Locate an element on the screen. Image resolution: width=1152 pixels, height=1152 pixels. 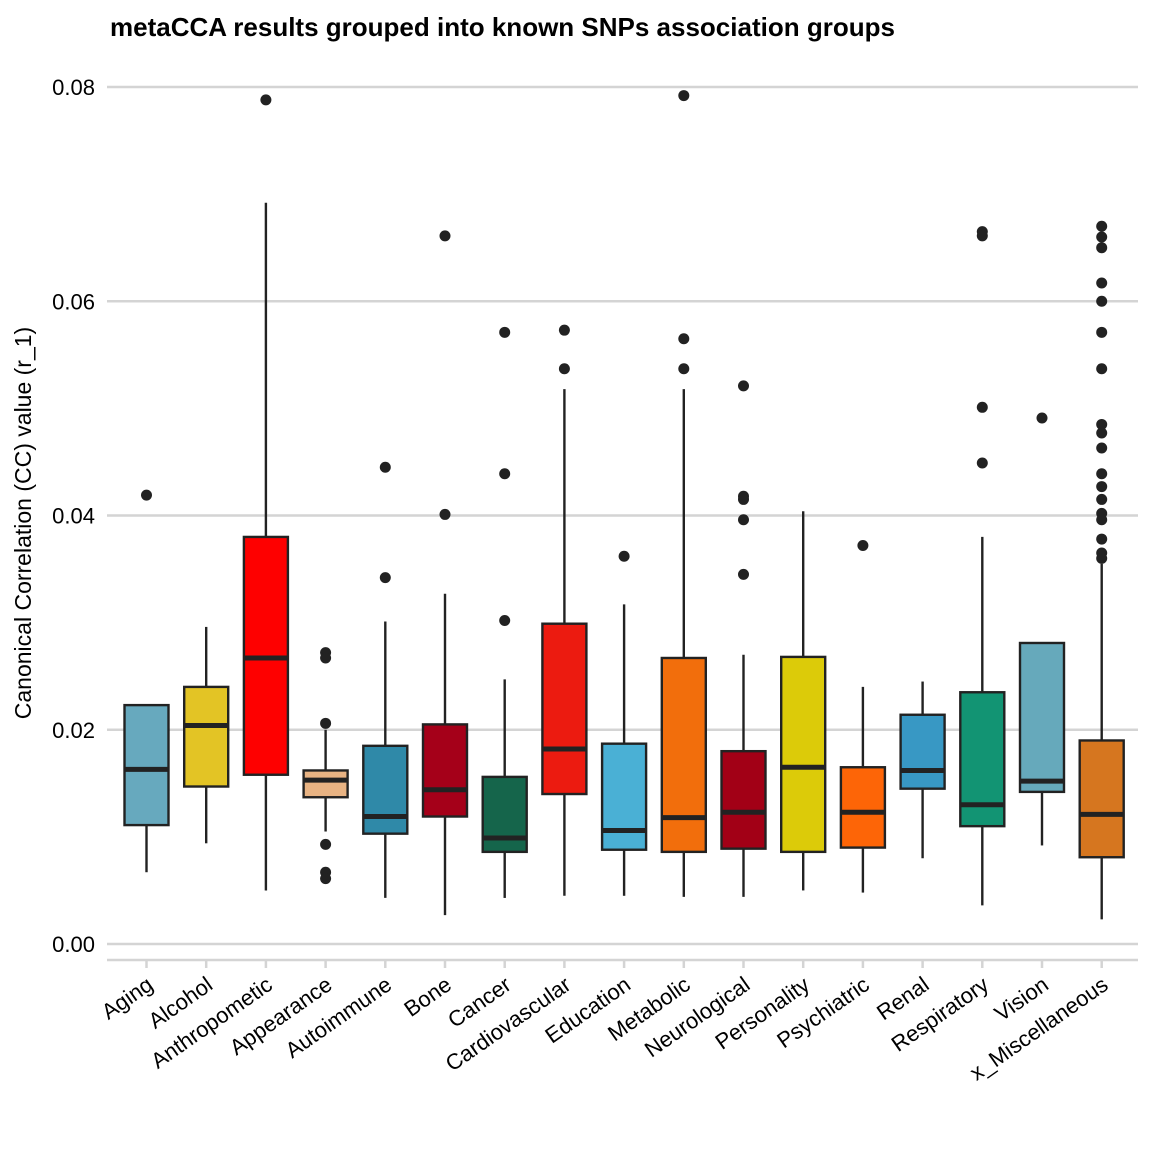
y-tick-label-2: 0.04 is located at coordinates (73, 516).